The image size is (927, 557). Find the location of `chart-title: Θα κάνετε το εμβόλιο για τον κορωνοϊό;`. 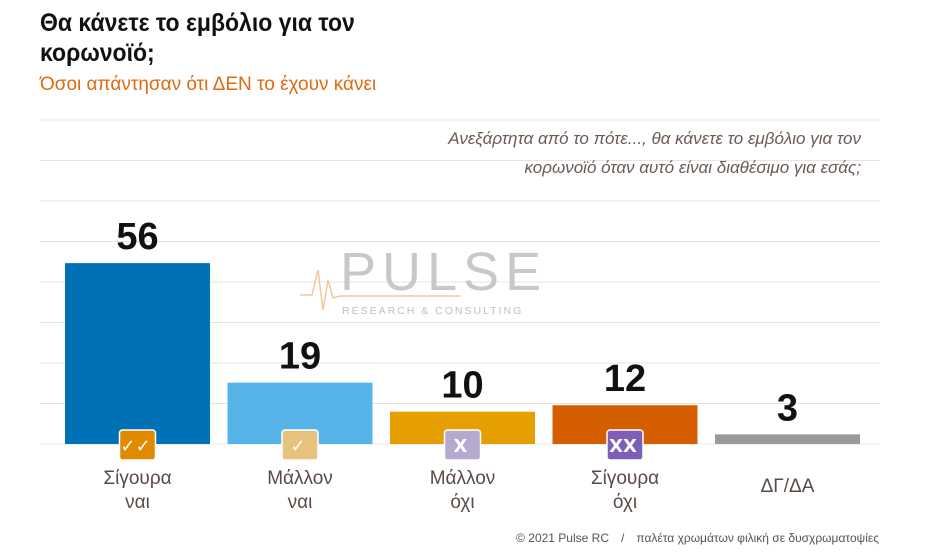

chart-title: Θα κάνετε το εμβόλιο για τον κορωνοϊό; is located at coordinates (197, 38).